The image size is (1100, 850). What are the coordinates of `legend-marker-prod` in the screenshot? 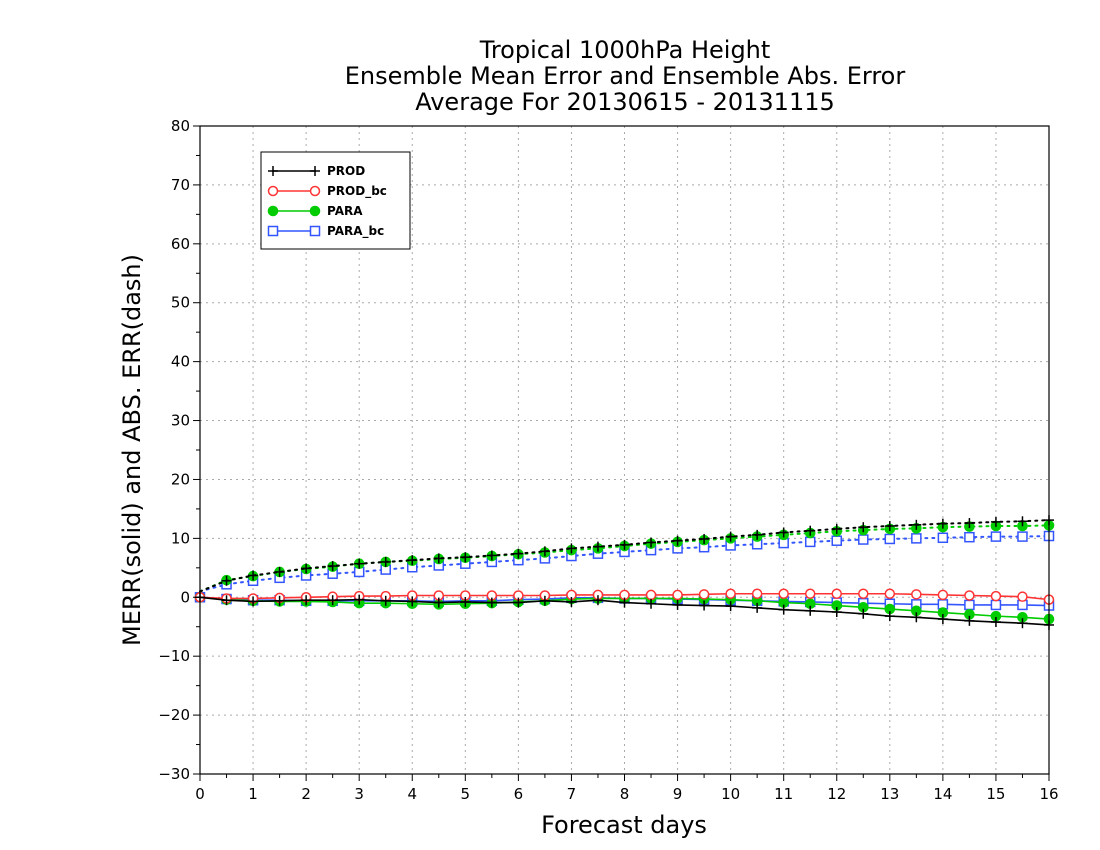 It's located at (273, 171).